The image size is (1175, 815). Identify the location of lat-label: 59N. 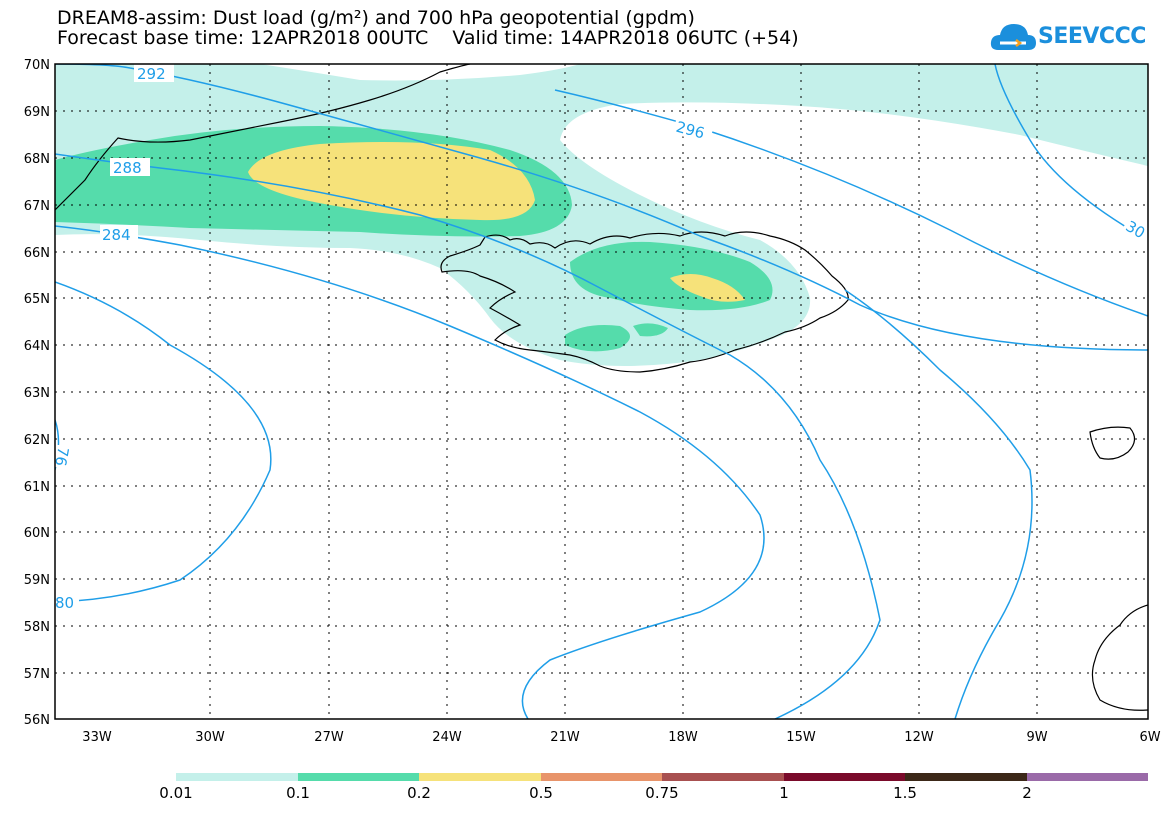
(37, 580).